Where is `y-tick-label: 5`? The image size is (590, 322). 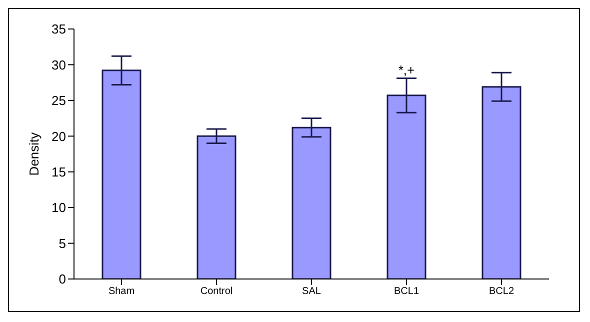 y-tick-label: 5 is located at coordinates (62, 243).